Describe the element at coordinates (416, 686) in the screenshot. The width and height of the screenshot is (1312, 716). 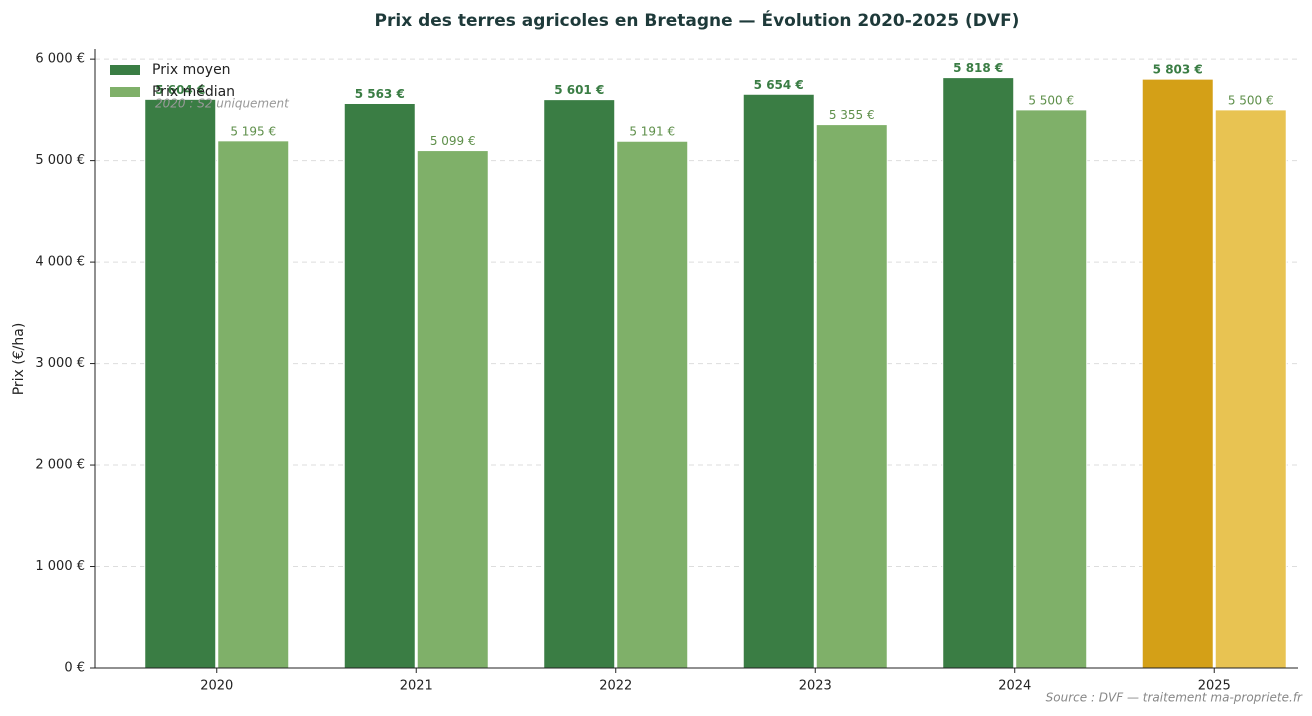
I see `x-tick-label: 2021` at that location.